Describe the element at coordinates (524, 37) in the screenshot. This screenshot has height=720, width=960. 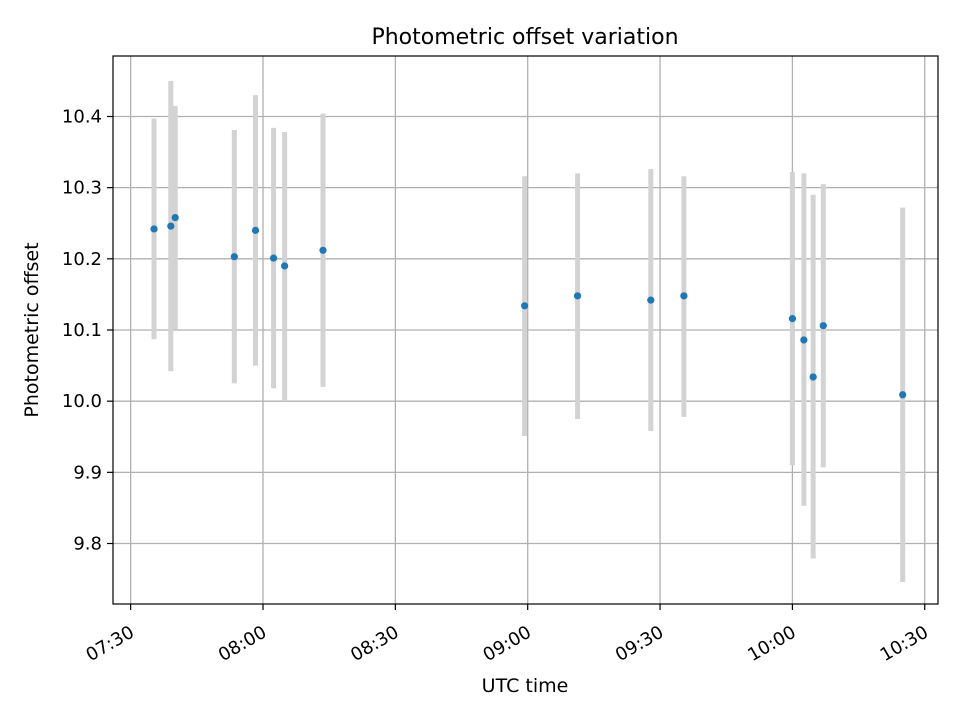
I see `chart-title: Photometric offset variation` at that location.